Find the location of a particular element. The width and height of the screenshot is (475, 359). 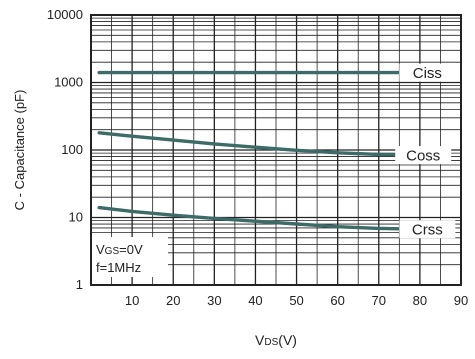

x-tick-label: 50 is located at coordinates (296, 300).